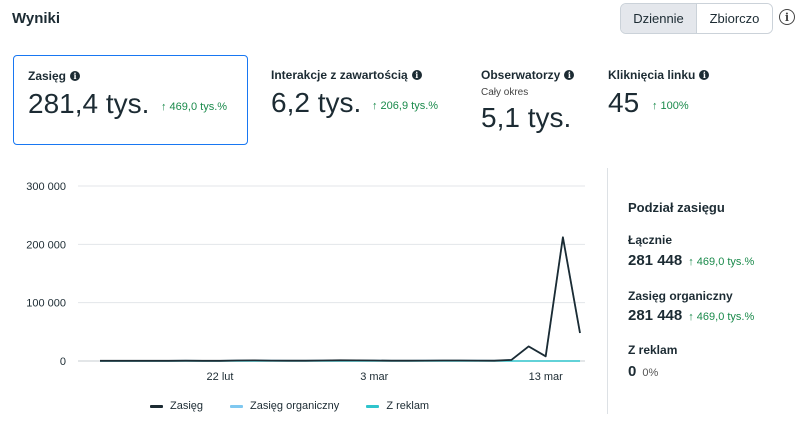 This screenshot has height=422, width=800. Describe the element at coordinates (339, 75) in the screenshot. I see `metric-label: Interakcje z zawartością` at that location.